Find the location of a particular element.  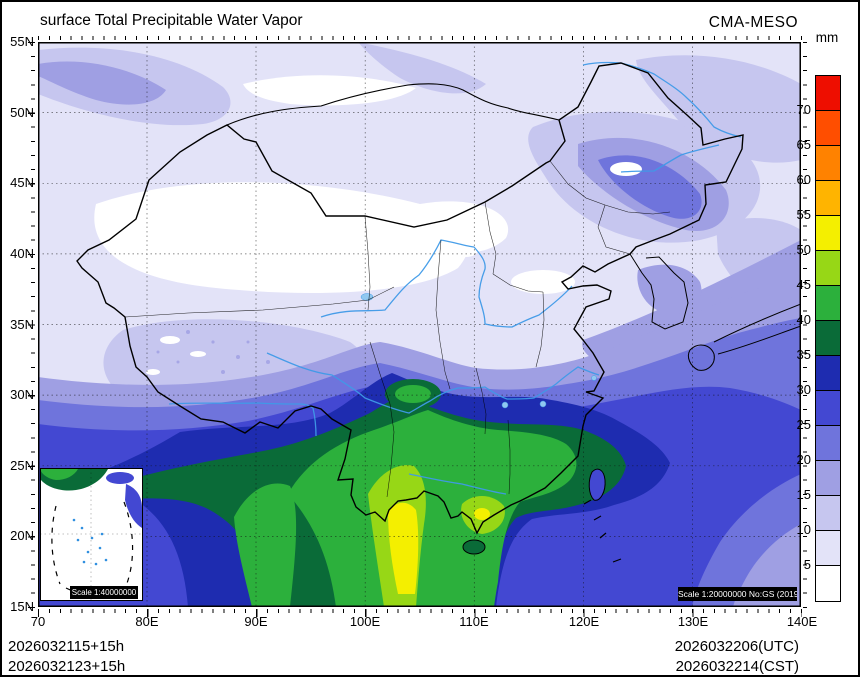

colorbar-tick-label: 5 is located at coordinates (807, 564).